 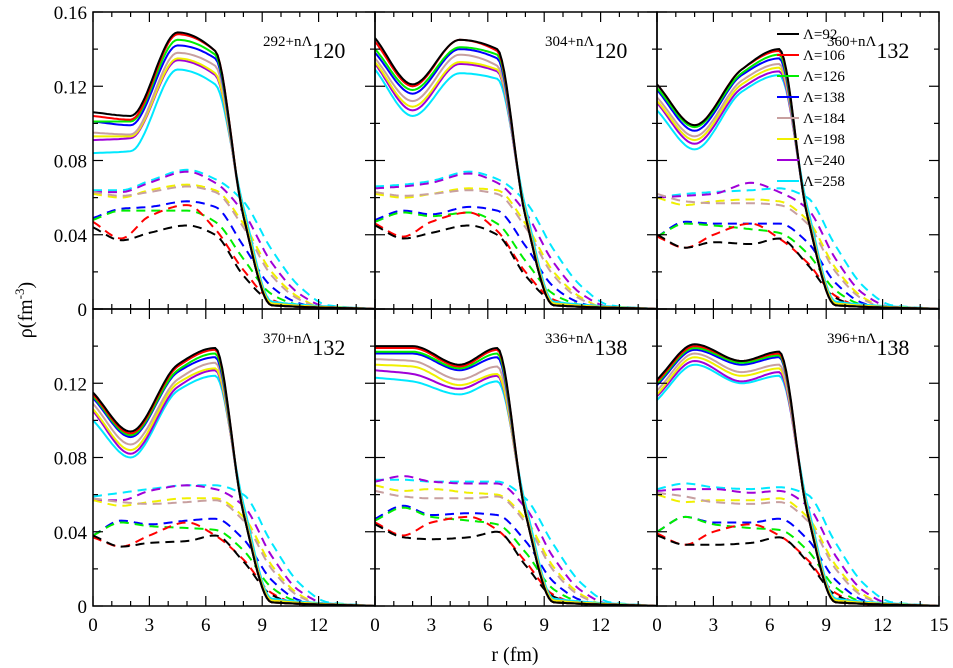 I want to click on nucleus-label: 396+nΛ138, so click(x=868, y=345).